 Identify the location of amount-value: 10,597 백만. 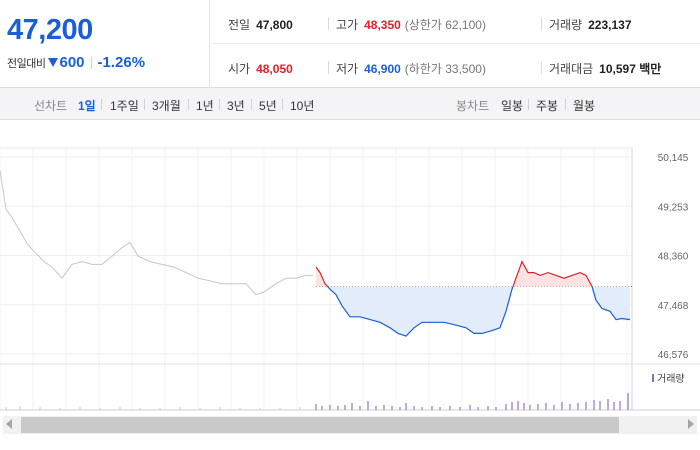
(630, 69).